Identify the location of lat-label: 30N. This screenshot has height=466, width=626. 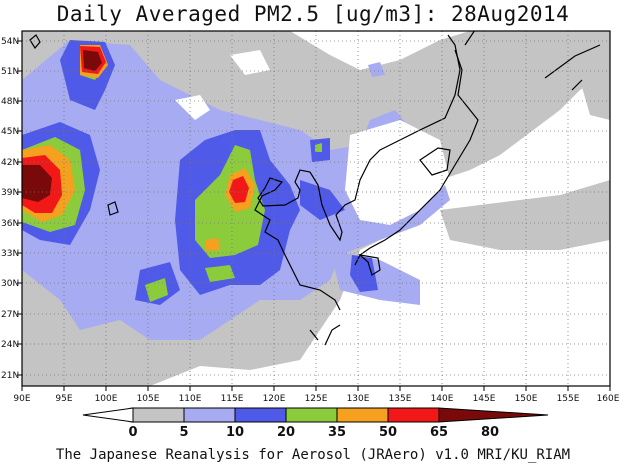
(10, 284).